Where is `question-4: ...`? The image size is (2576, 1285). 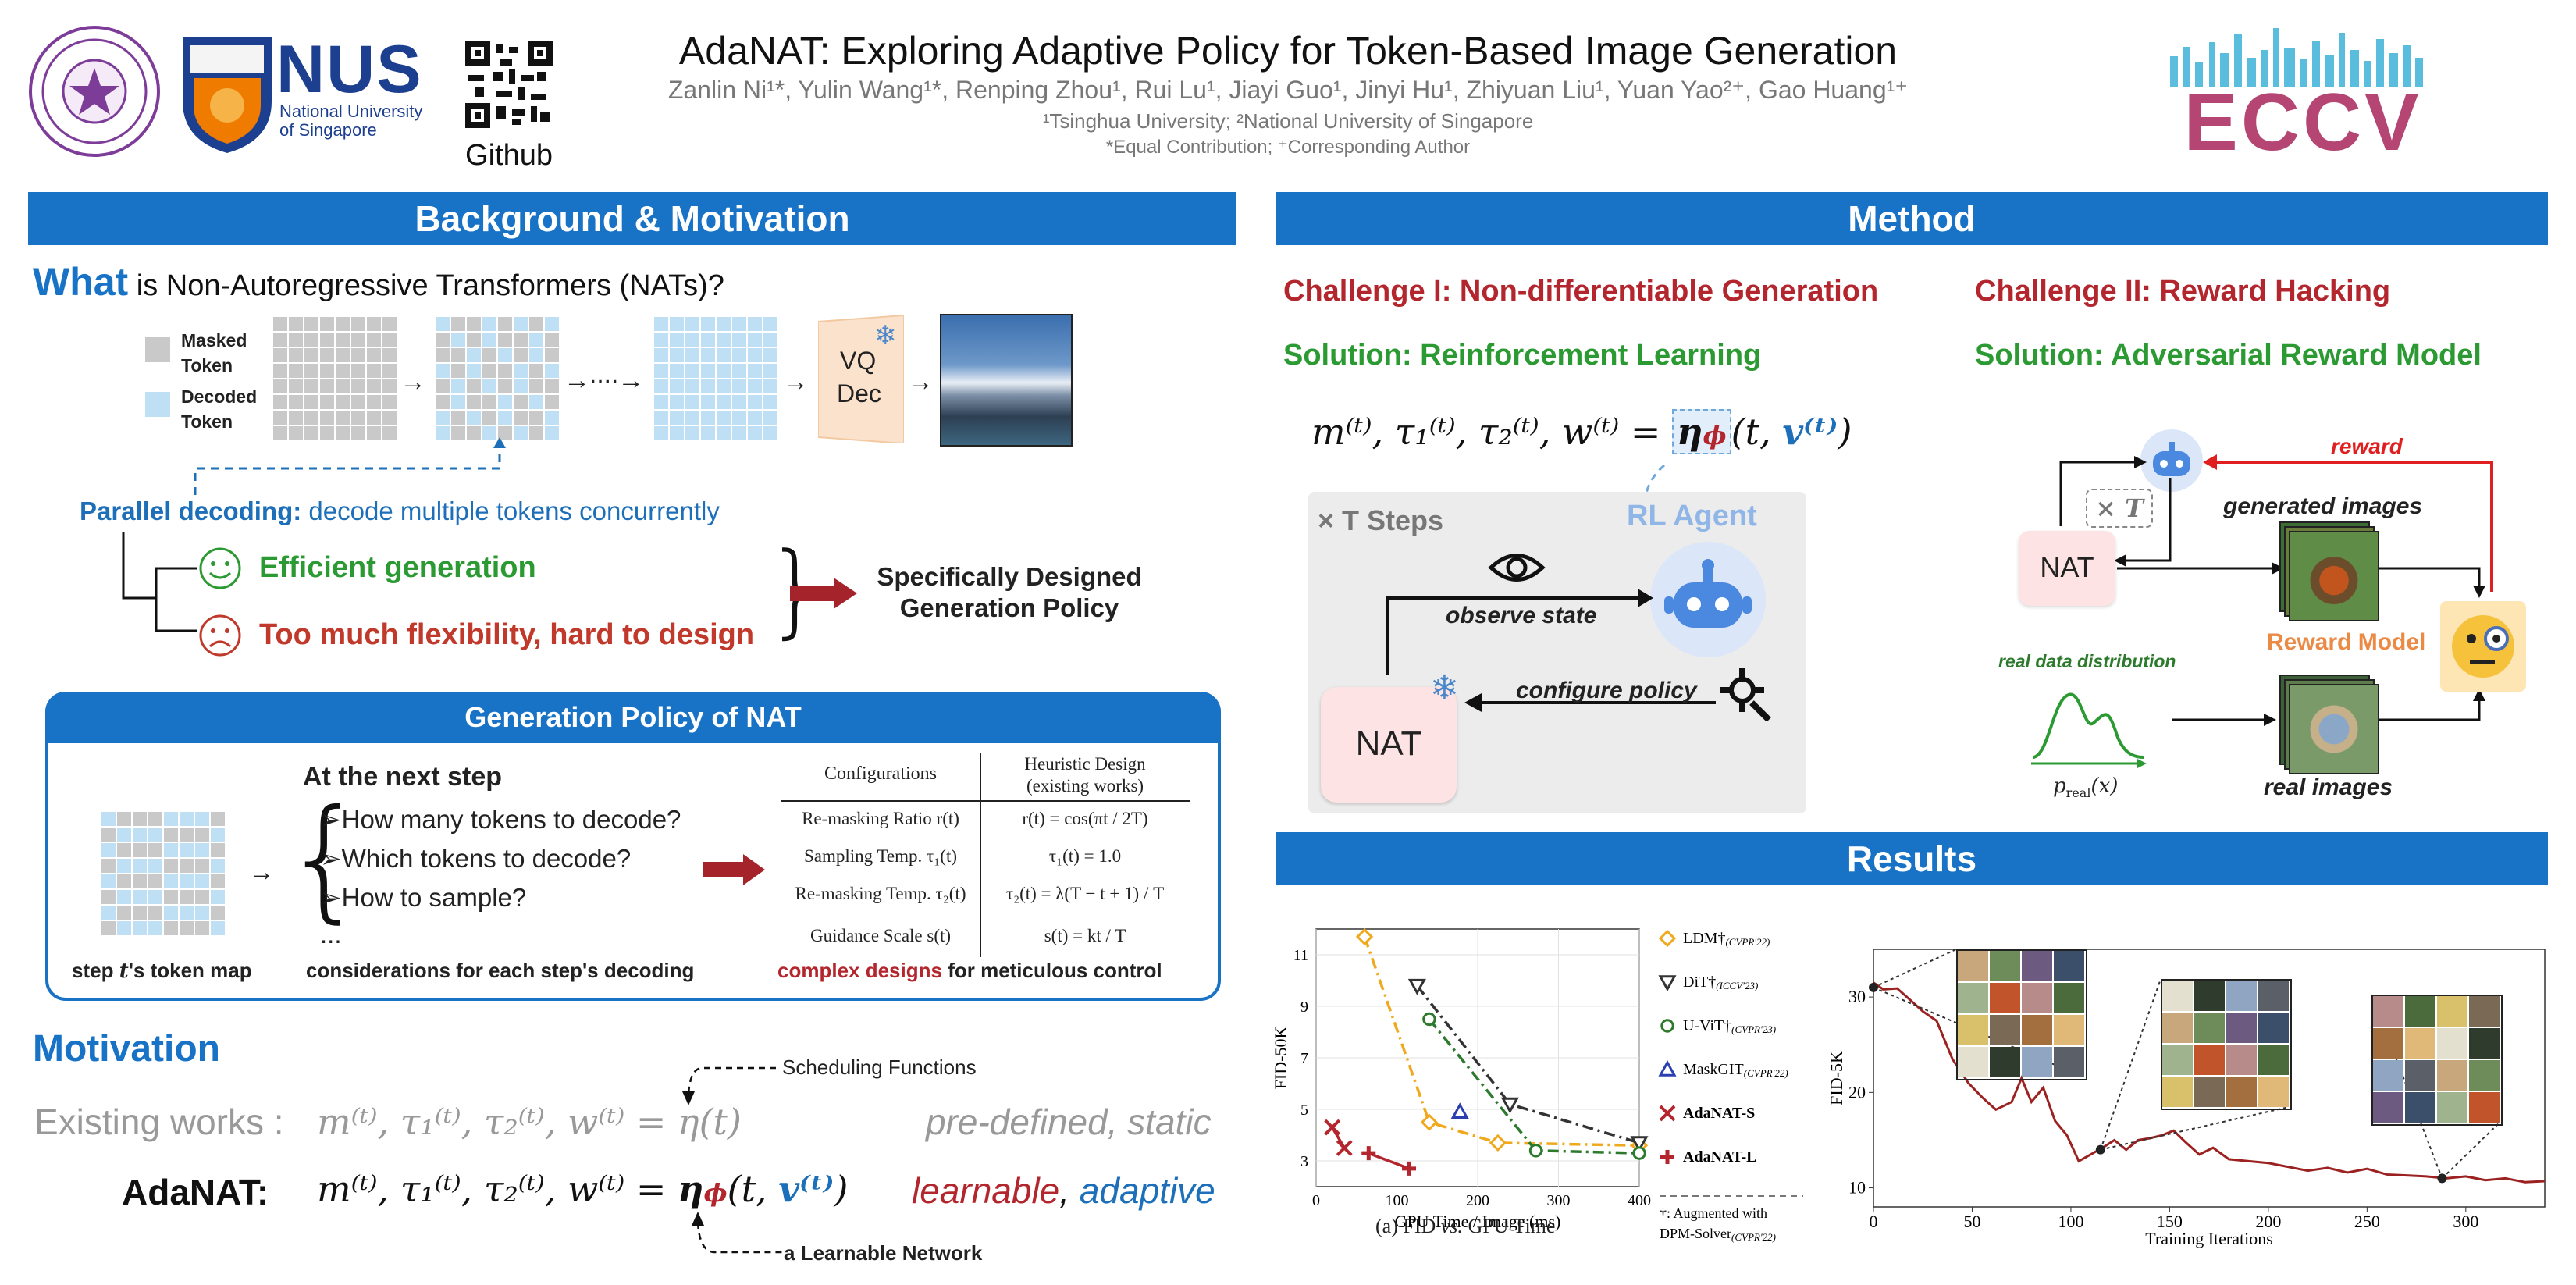
question-4: ... is located at coordinates (331, 934).